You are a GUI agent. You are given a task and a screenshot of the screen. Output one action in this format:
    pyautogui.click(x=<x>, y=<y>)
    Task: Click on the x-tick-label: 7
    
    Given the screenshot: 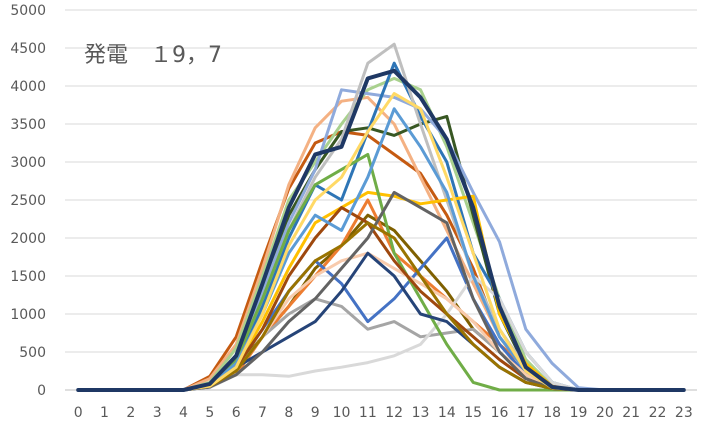 What is the action you would take?
    pyautogui.click(x=262, y=413)
    